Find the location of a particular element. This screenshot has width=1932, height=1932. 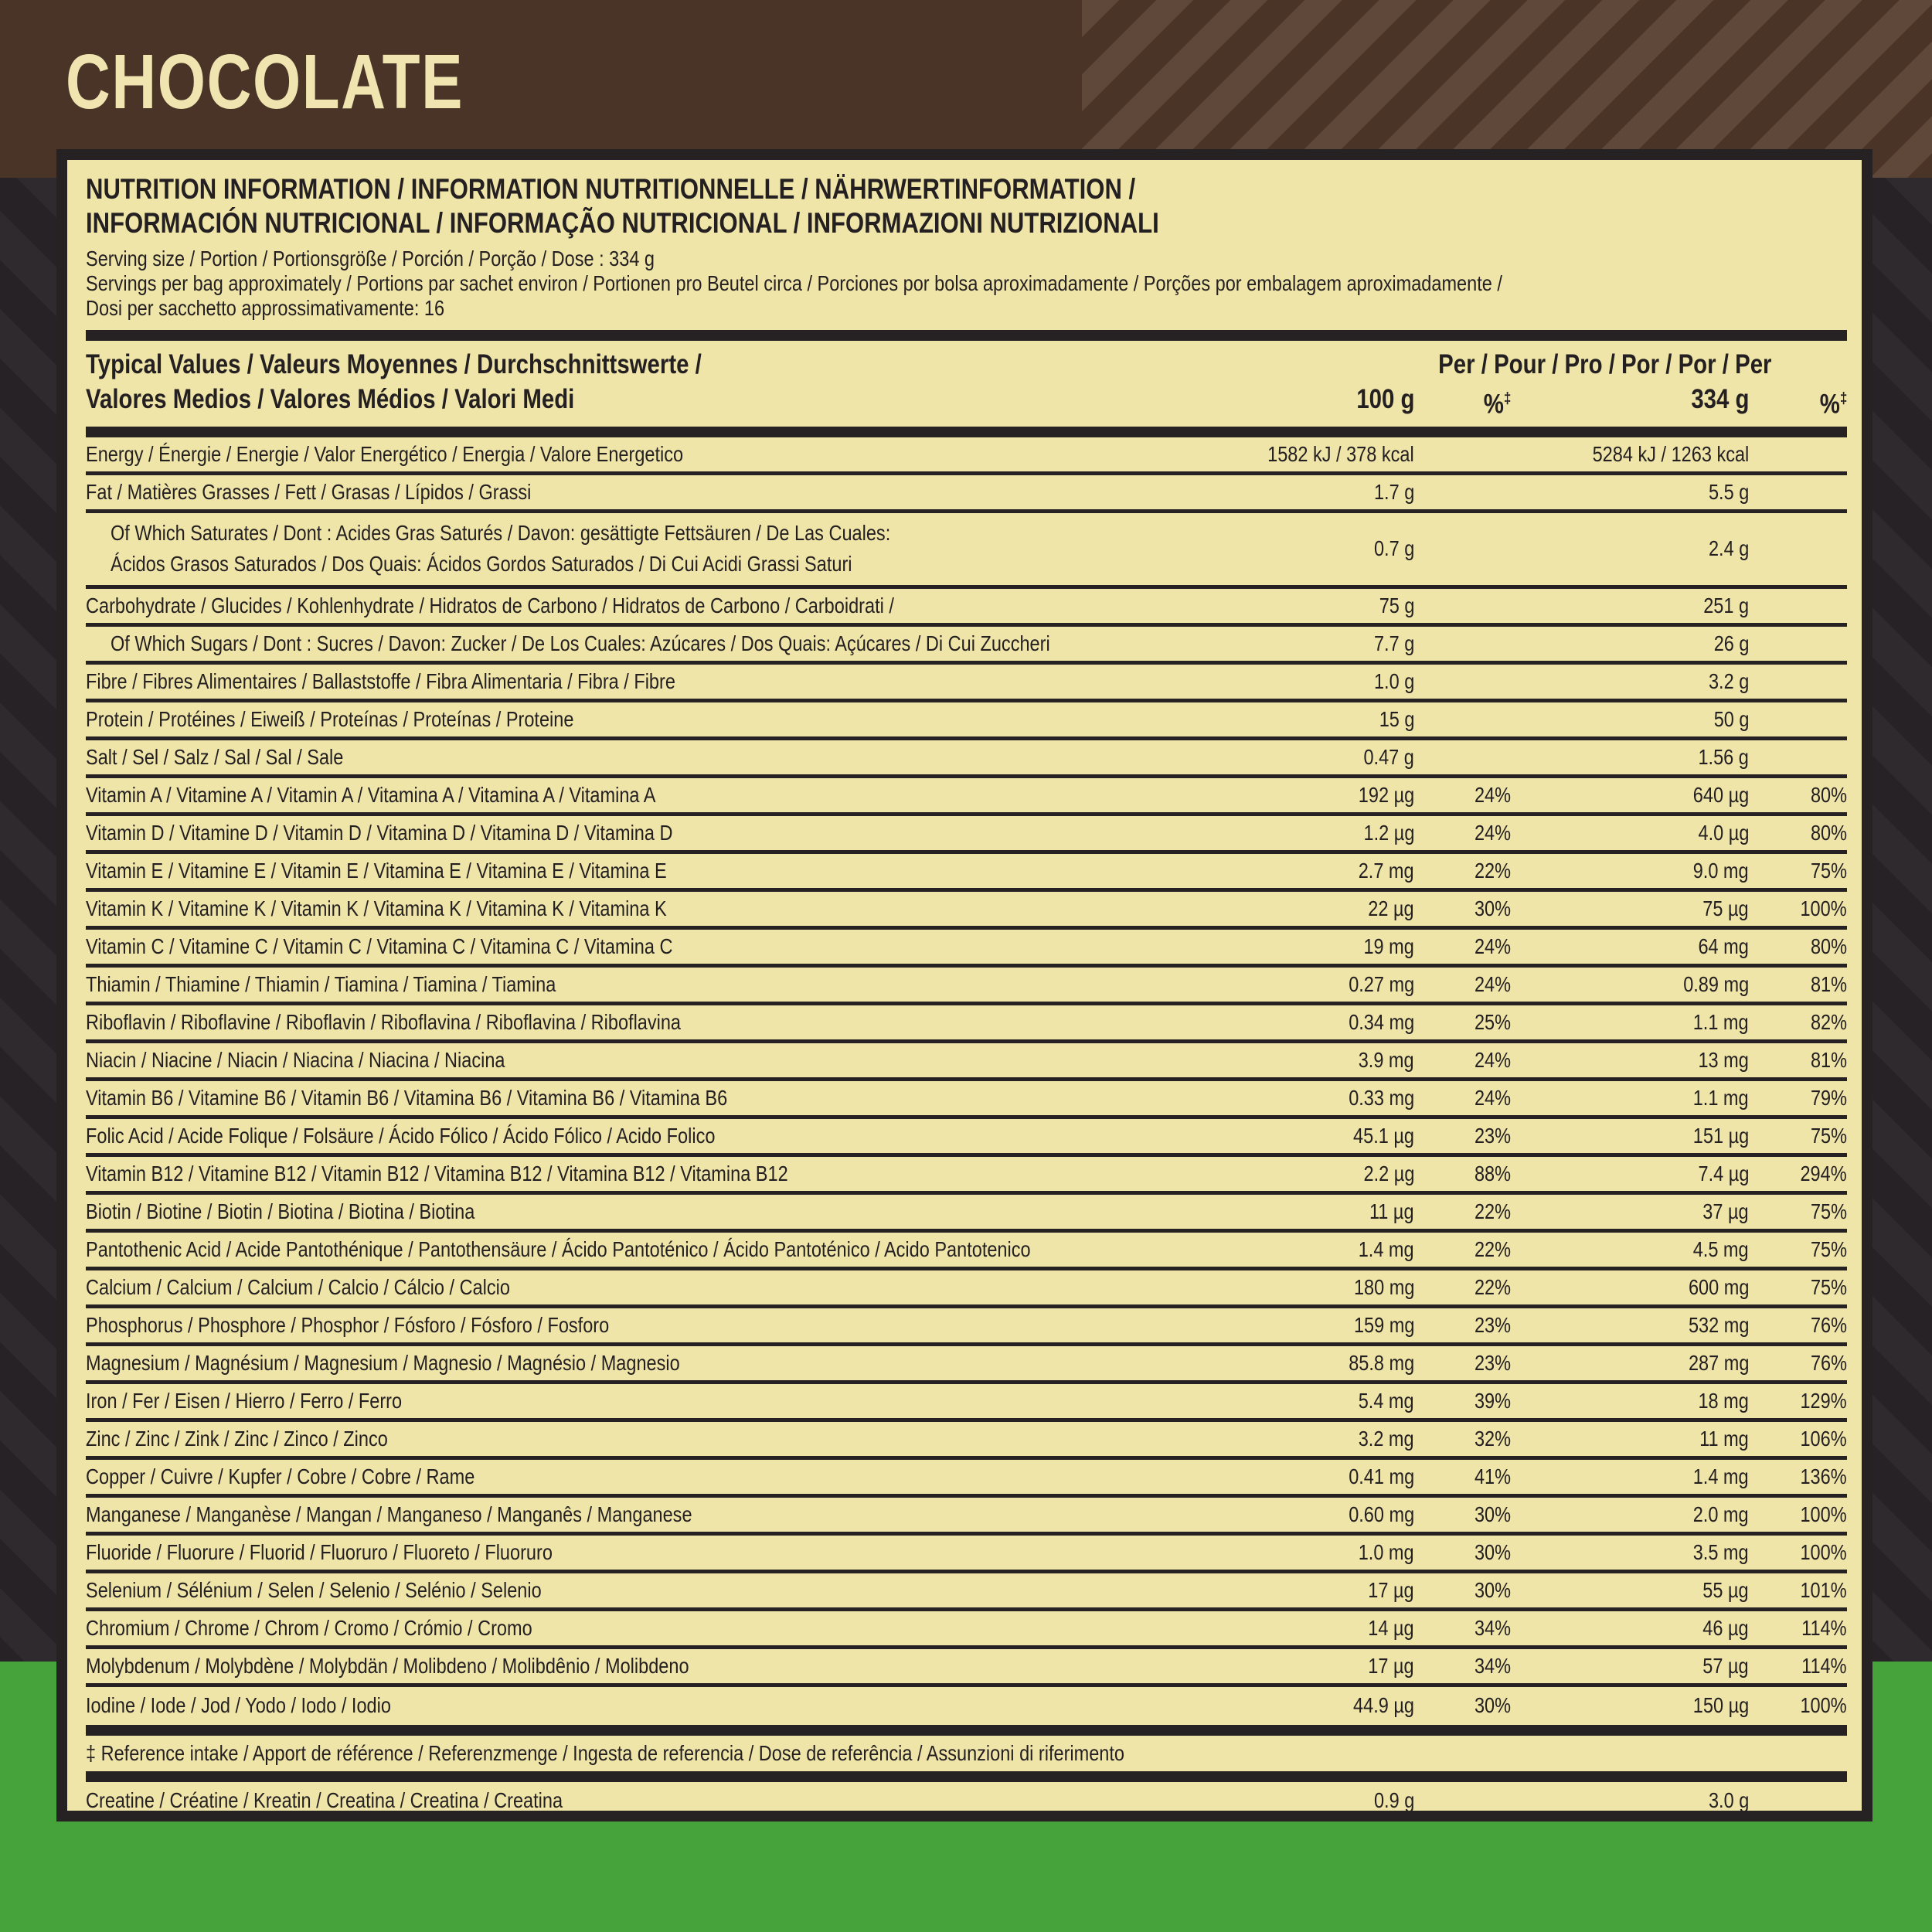

value-per-100g-text: 0.9 g is located at coordinates (1393, 1800).